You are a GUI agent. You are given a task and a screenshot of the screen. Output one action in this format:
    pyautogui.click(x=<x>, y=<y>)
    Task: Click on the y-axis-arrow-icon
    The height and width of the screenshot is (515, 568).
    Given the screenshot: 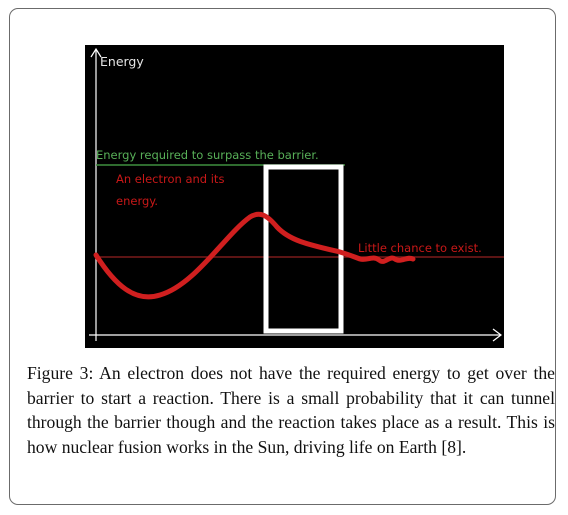 What is the action you would take?
    pyautogui.click(x=96, y=52)
    